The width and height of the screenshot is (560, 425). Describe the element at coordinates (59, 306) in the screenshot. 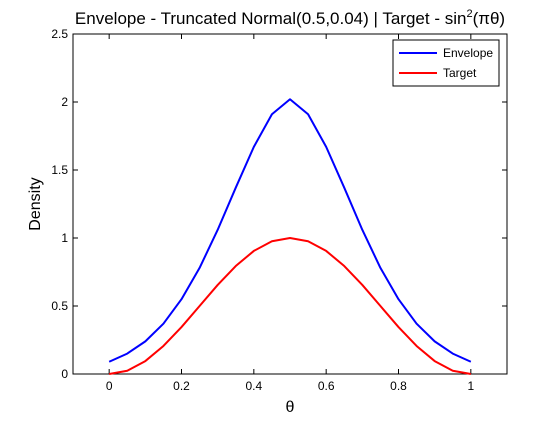

I see `y-tick-label: 0.5` at that location.